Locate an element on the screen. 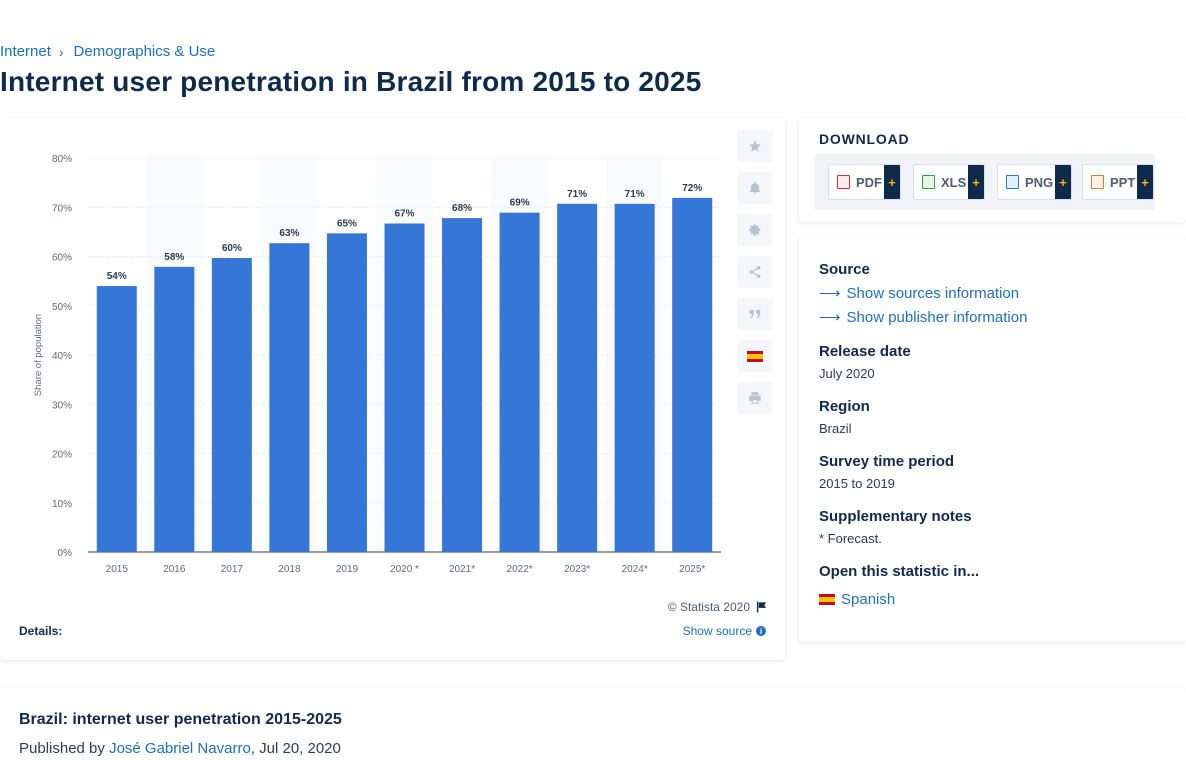 The height and width of the screenshot is (760, 1186). survey-period-value: 2015 to 2019 is located at coordinates (857, 483).